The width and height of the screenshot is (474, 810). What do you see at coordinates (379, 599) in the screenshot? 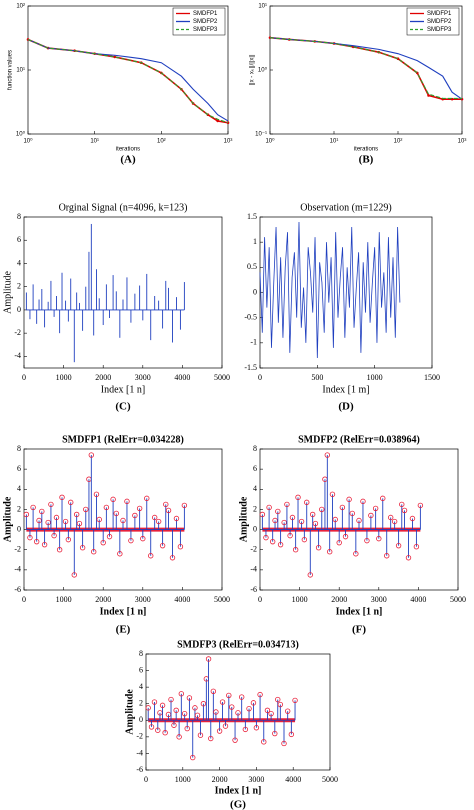
I see `x-tick-label: 3000` at bounding box center [379, 599].